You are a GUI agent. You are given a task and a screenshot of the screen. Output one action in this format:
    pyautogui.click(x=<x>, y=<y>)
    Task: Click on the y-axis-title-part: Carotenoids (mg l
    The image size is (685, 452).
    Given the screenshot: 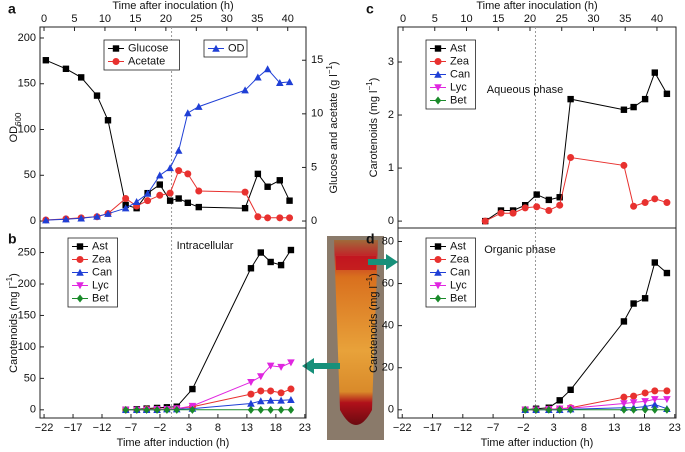 What is the action you would take?
    pyautogui.click(x=374, y=133)
    